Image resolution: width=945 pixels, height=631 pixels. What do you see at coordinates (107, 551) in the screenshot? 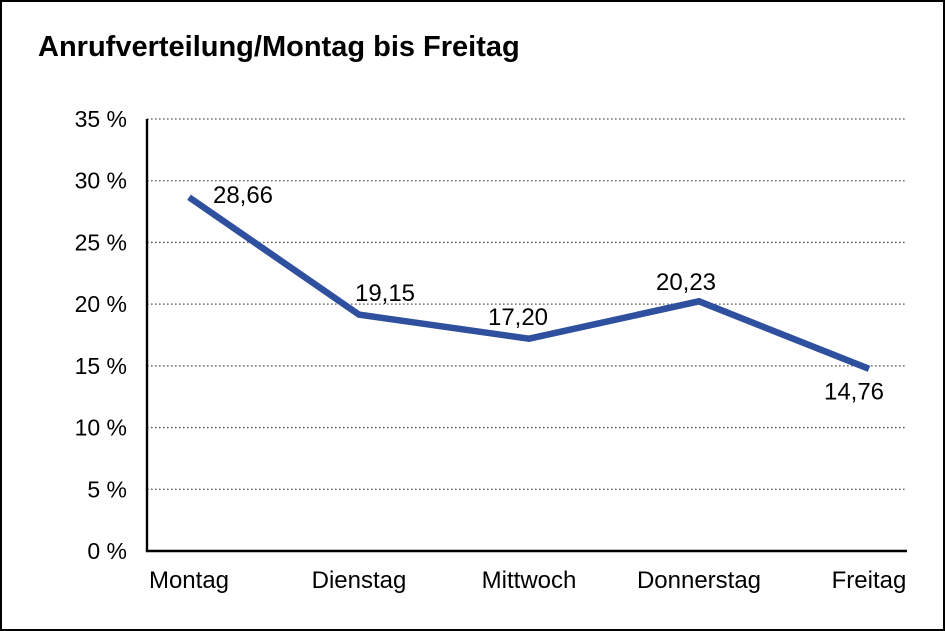
I see `y-tick-label: 0 %` at bounding box center [107, 551].